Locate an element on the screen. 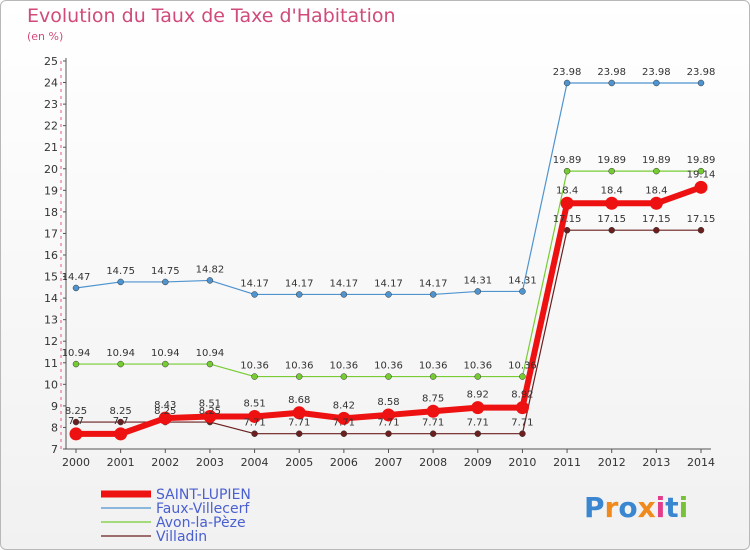 This screenshot has width=750, height=550. data-label: 8.51 is located at coordinates (254, 403).